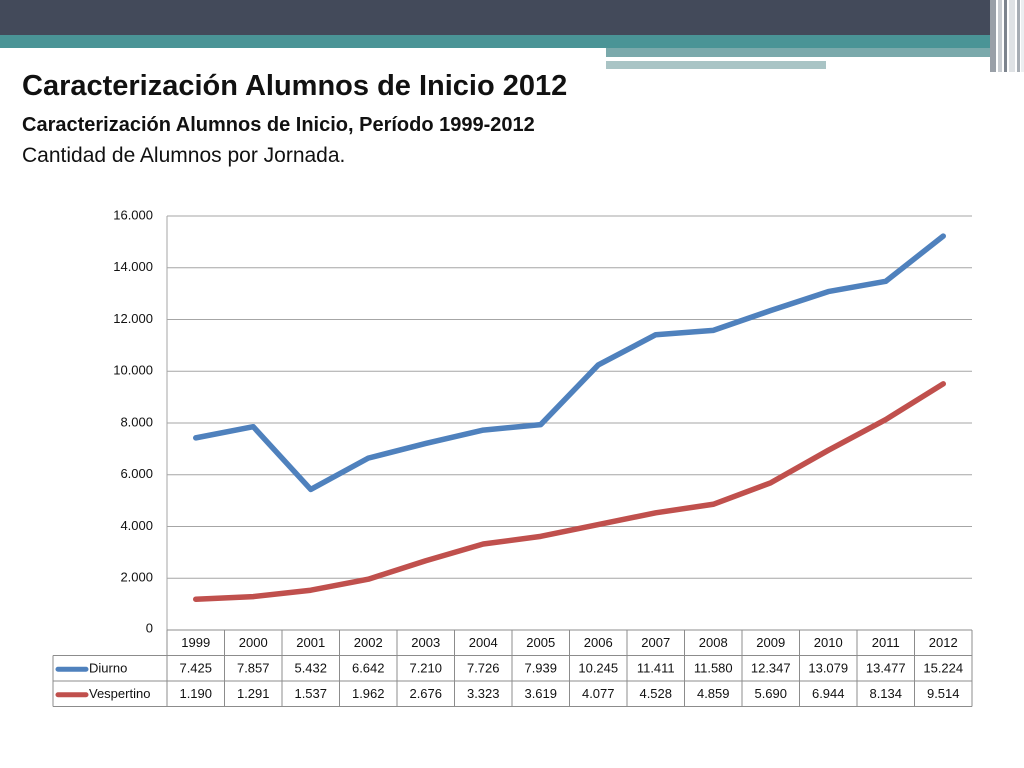  Describe the element at coordinates (770, 642) in the screenshot. I see `x-tick-label: 2009` at that location.